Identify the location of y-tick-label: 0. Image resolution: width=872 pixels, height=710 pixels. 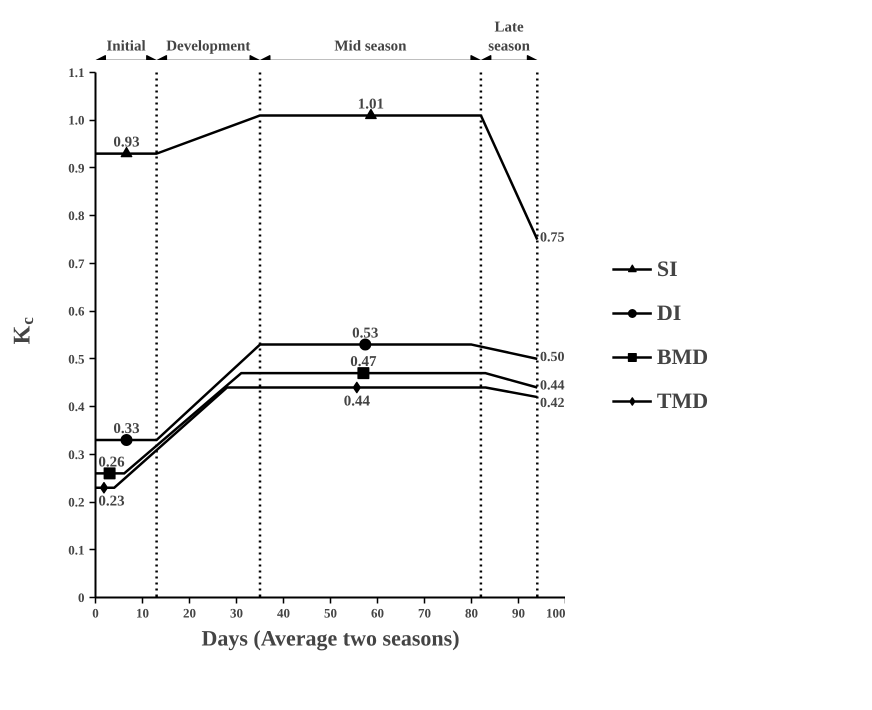
(81, 597).